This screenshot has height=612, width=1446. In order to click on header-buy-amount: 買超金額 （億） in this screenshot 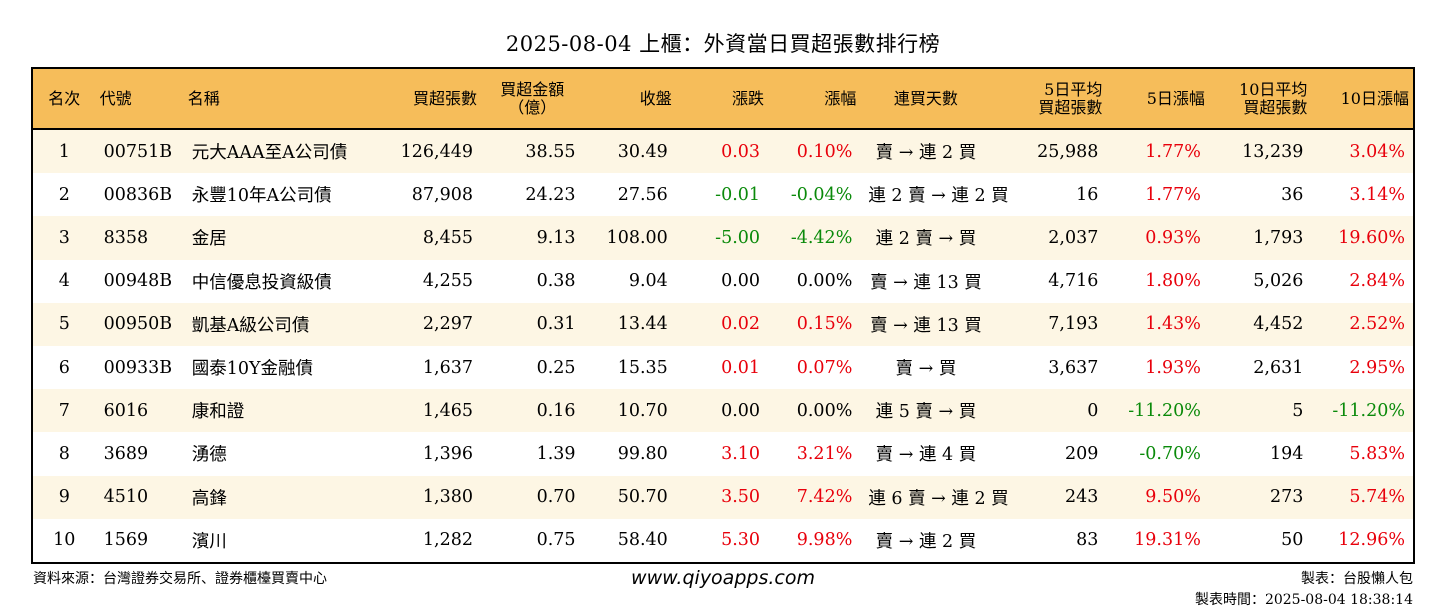, I will do `click(532, 99)`.